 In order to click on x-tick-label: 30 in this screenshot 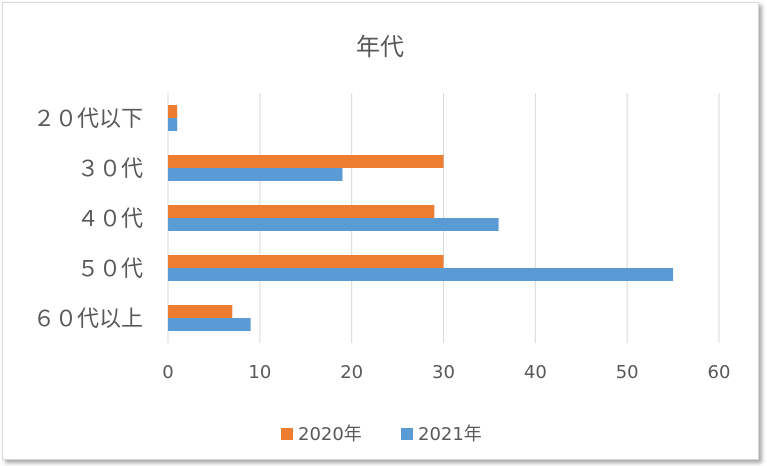, I will do `click(443, 372)`.